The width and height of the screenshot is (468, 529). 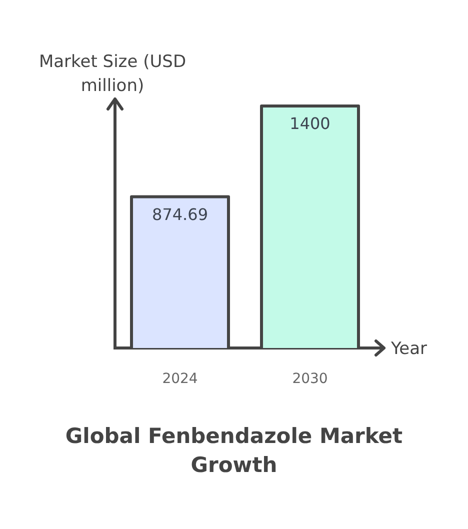 I want to click on x-tick-label: 2024, so click(x=180, y=379).